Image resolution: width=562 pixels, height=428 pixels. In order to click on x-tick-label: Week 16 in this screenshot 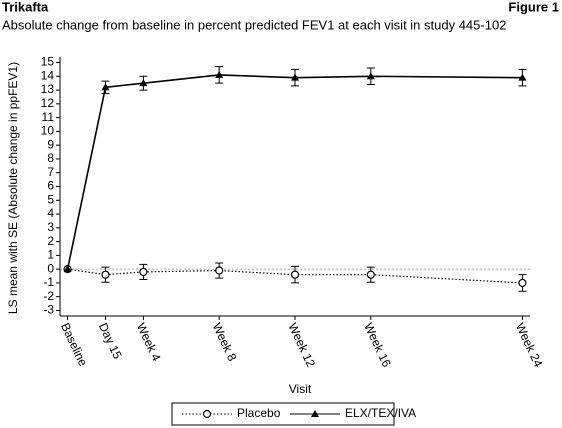, I will do `click(377, 345)`.